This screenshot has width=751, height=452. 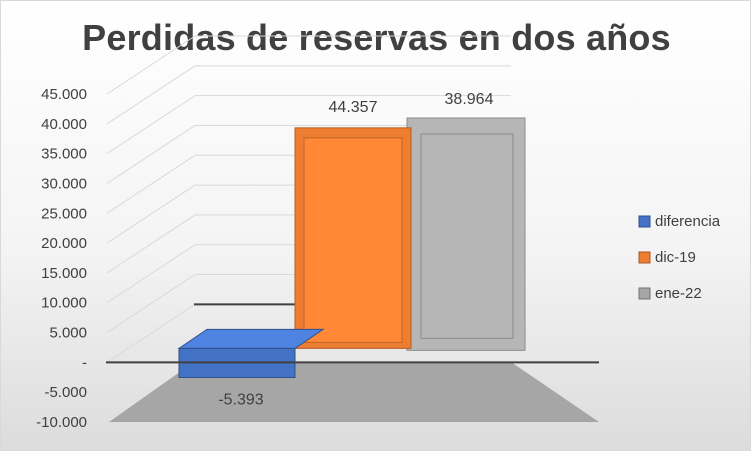 What do you see at coordinates (64, 124) in the screenshot?
I see `y-tick-label: 40.000` at bounding box center [64, 124].